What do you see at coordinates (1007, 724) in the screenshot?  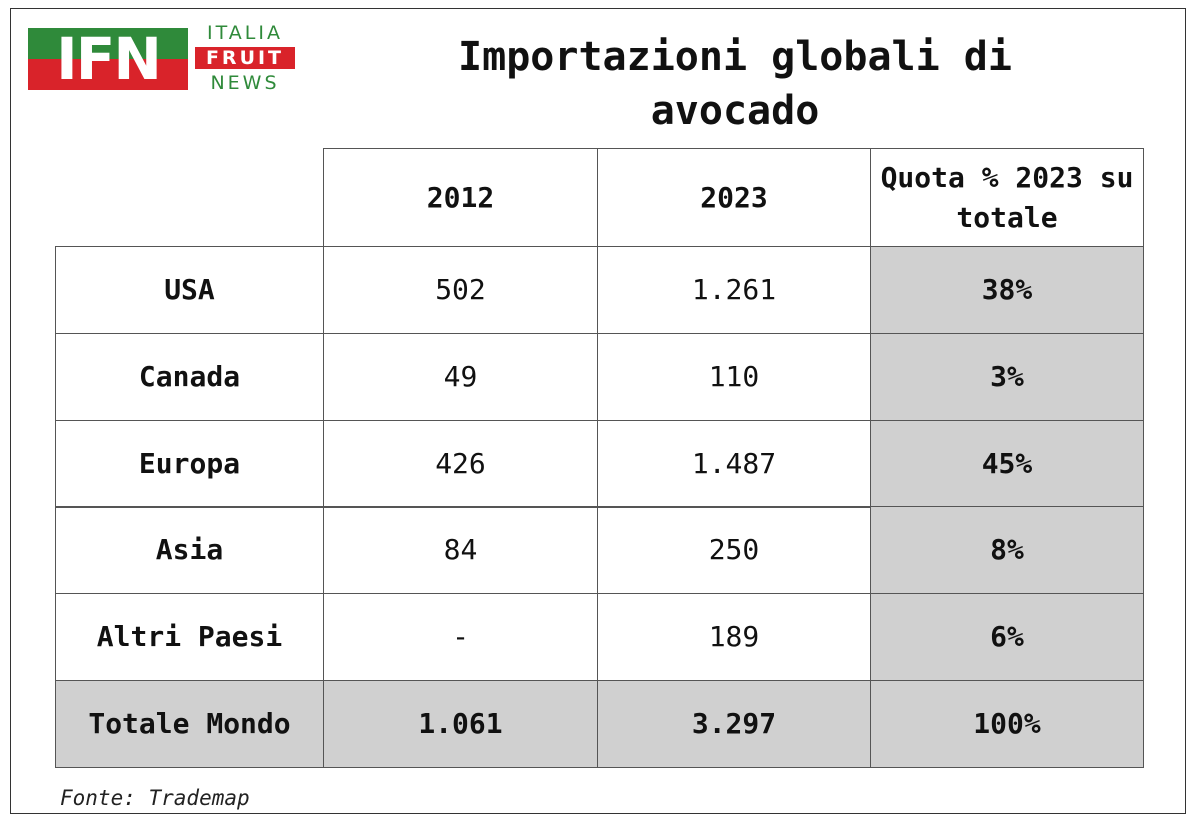 I see `table-cell: 100%` at bounding box center [1007, 724].